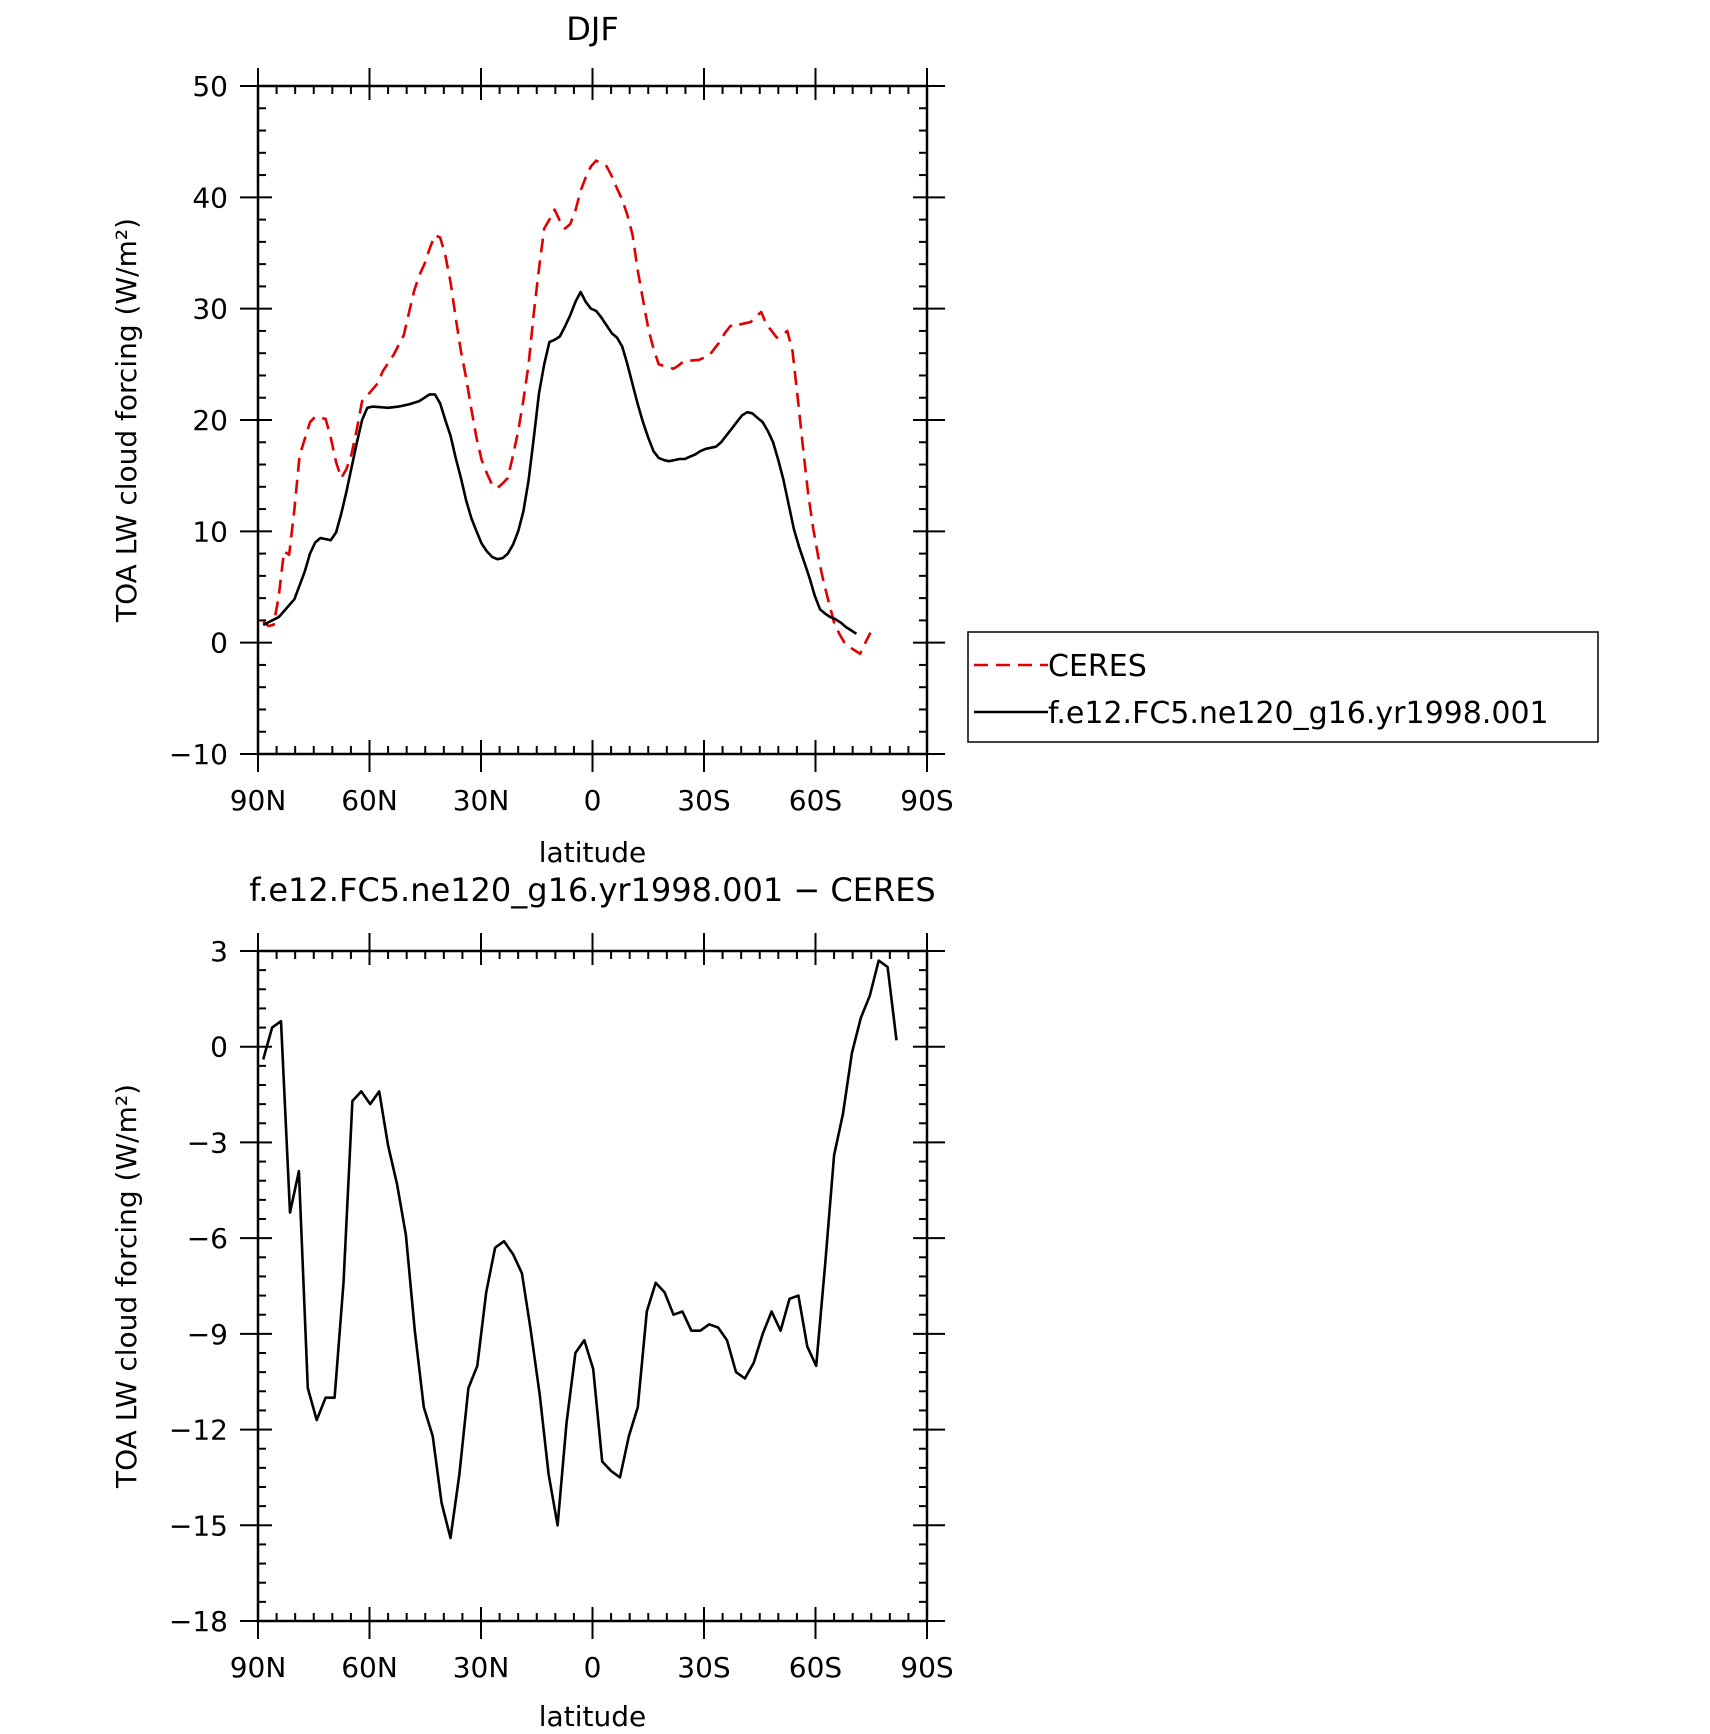 Image resolution: width=1710 pixels, height=1734 pixels. What do you see at coordinates (198, 1525) in the screenshot?
I see `y-tick-label: −15` at bounding box center [198, 1525].